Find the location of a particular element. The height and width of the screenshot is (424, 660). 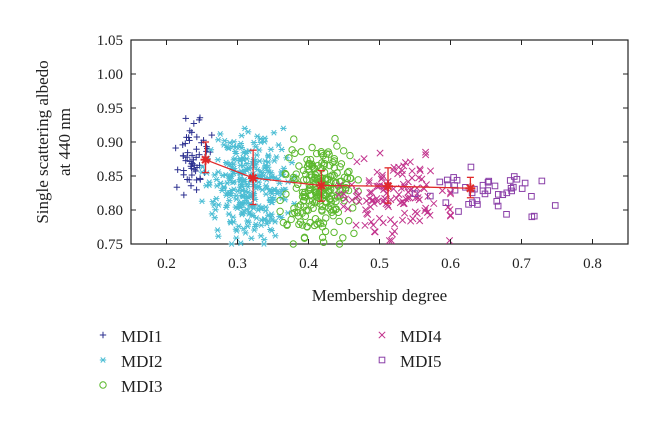

legend-item-mdi5: MDI5 is located at coordinates (410, 361).